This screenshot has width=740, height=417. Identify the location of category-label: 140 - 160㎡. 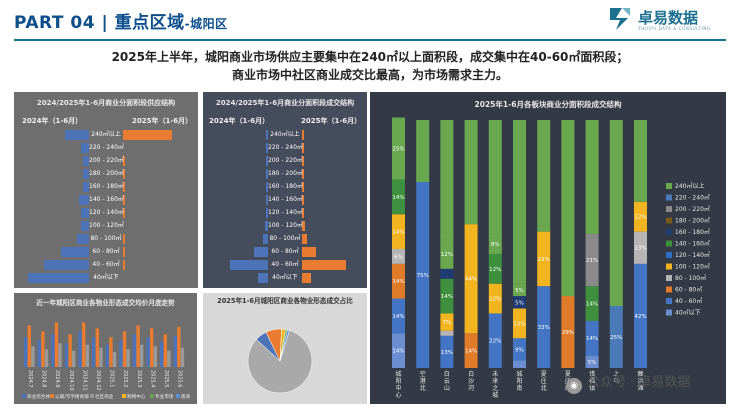
(106, 199).